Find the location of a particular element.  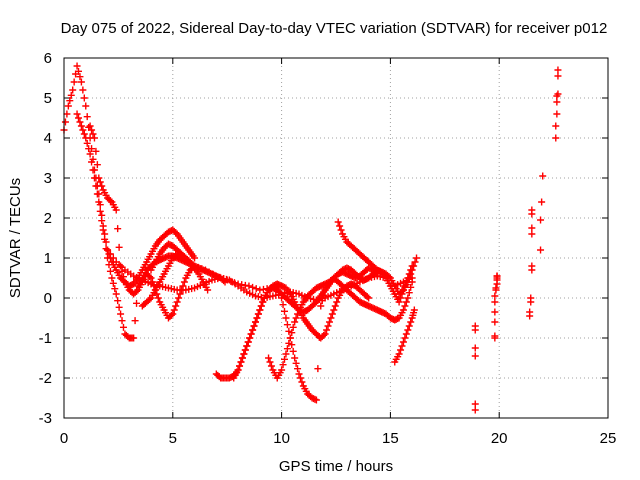

x-tick-label: 0 is located at coordinates (64, 438).